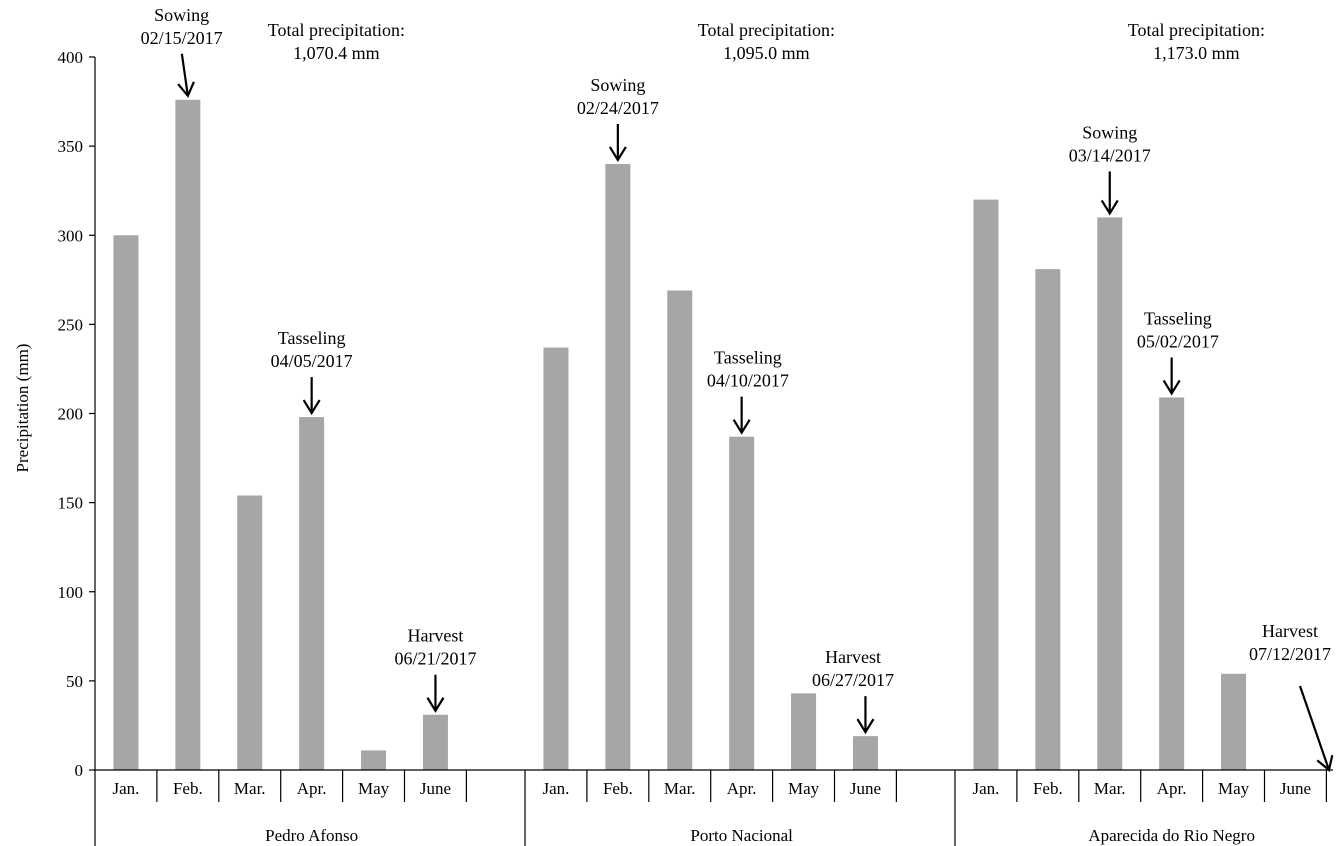 This screenshot has width=1336, height=846. I want to click on total-precipitation-value: 1,095.0 mm, so click(766, 53).